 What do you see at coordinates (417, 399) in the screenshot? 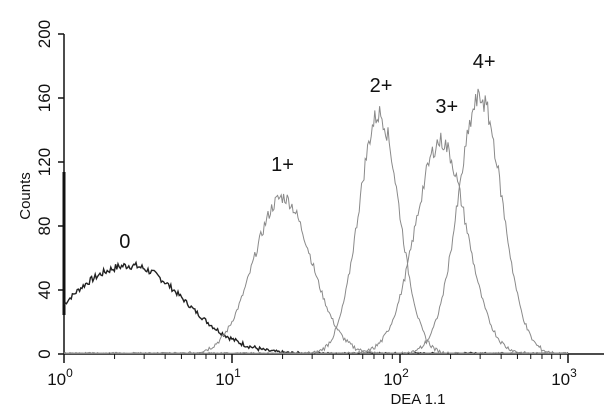
I see `x-axis-label: DEA 1.1` at bounding box center [417, 399].